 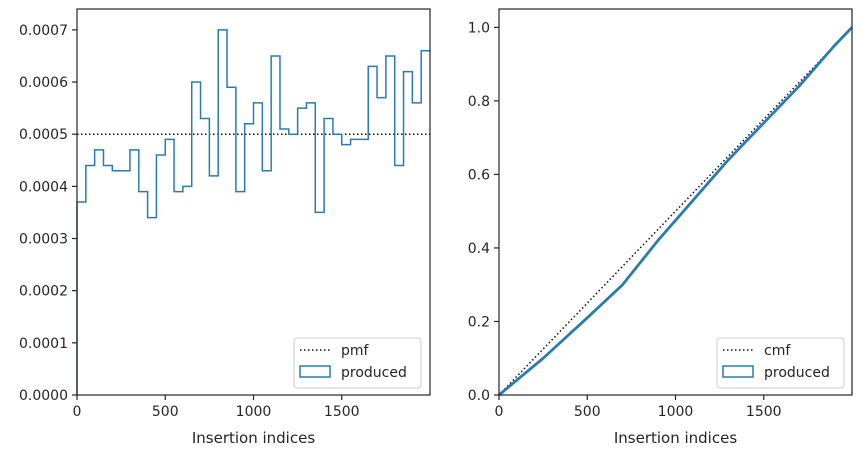 What do you see at coordinates (479, 175) in the screenshot?
I see `right-y-tick-label: 0.6` at bounding box center [479, 175].